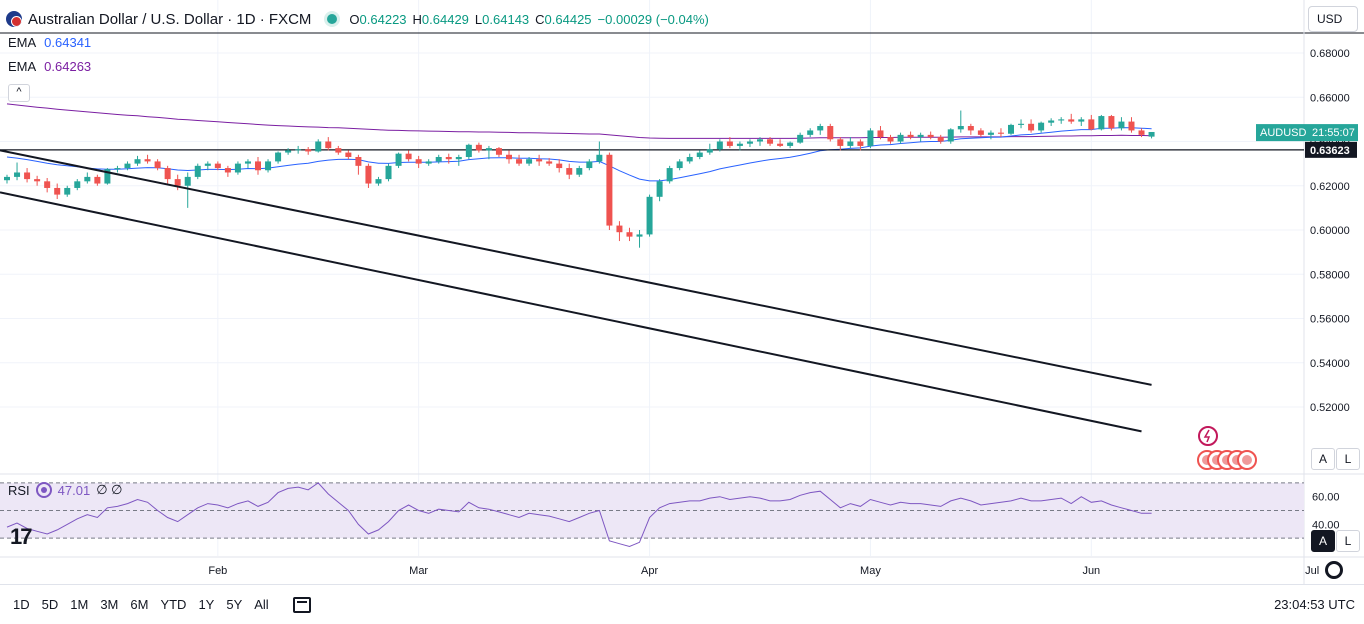 This screenshot has height=624, width=1364. What do you see at coordinates (1331, 149) in the screenshot?
I see `hline-price-tag` at bounding box center [1331, 149].